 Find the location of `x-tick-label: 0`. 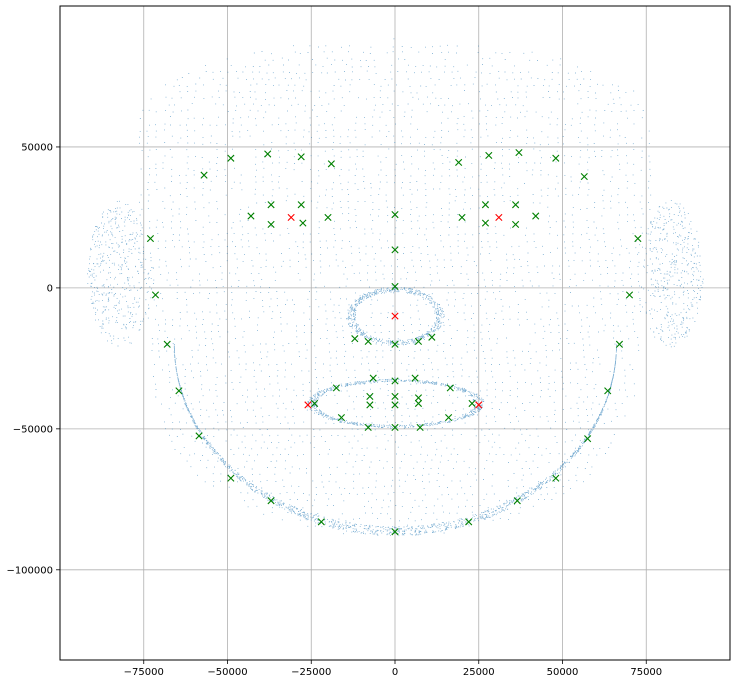

x-tick-label: 0 is located at coordinates (395, 672).